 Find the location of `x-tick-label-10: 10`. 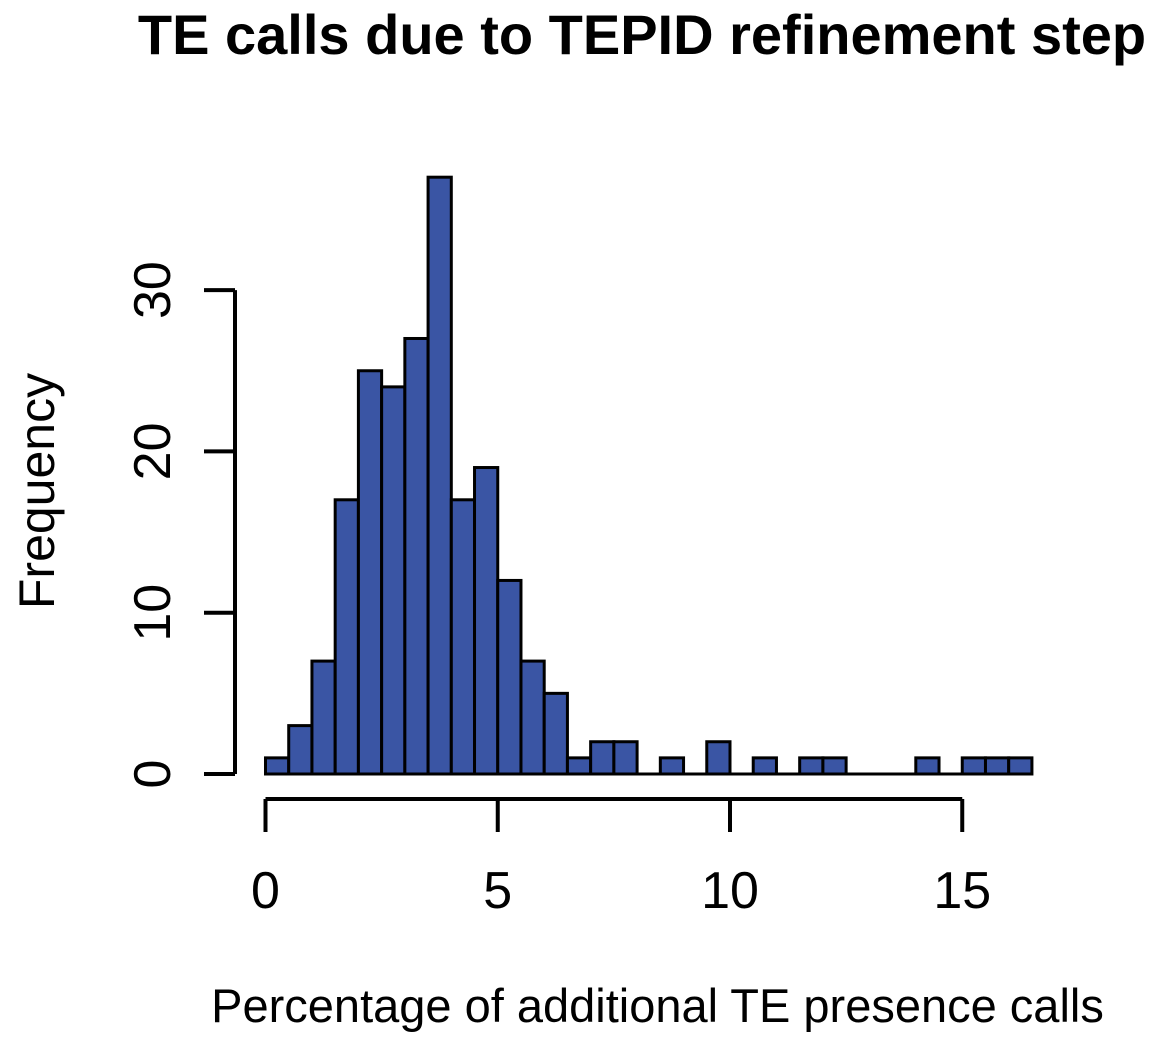

x-tick-label-10: 10 is located at coordinates (730, 891).